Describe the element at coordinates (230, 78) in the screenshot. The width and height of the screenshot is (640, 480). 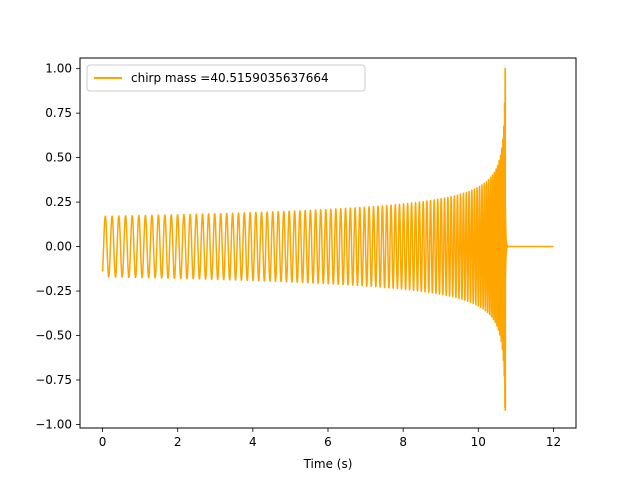
I see `legend-label: chirp mass =40.5159035637664` at that location.